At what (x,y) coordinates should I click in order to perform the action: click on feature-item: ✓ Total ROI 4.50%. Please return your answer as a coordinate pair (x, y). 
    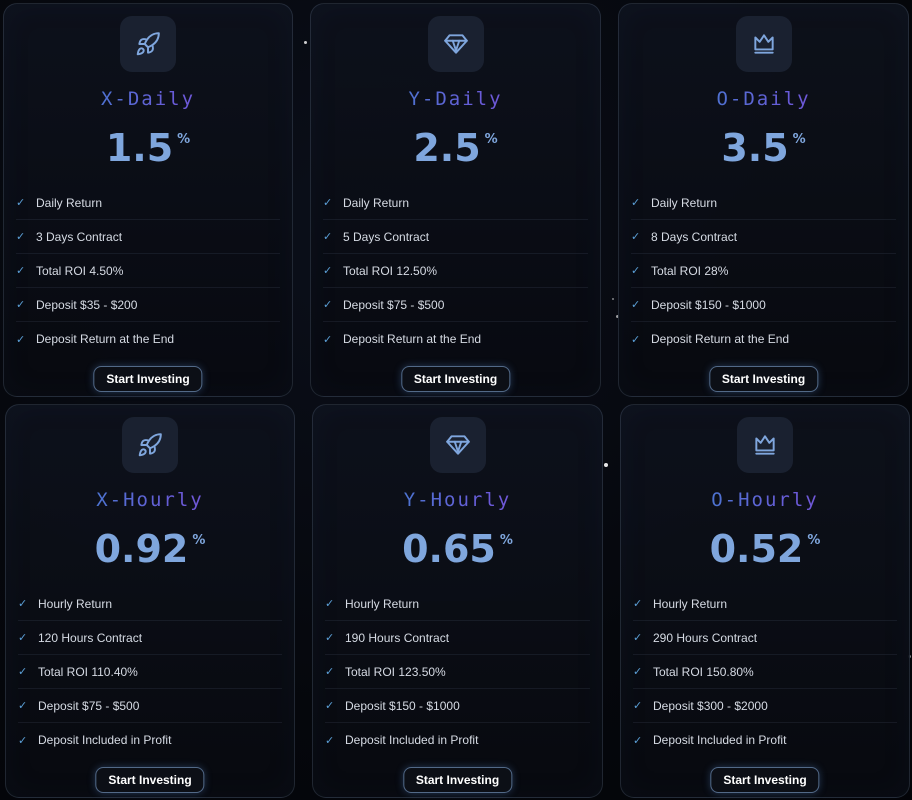
    Looking at the image, I should click on (148, 271).